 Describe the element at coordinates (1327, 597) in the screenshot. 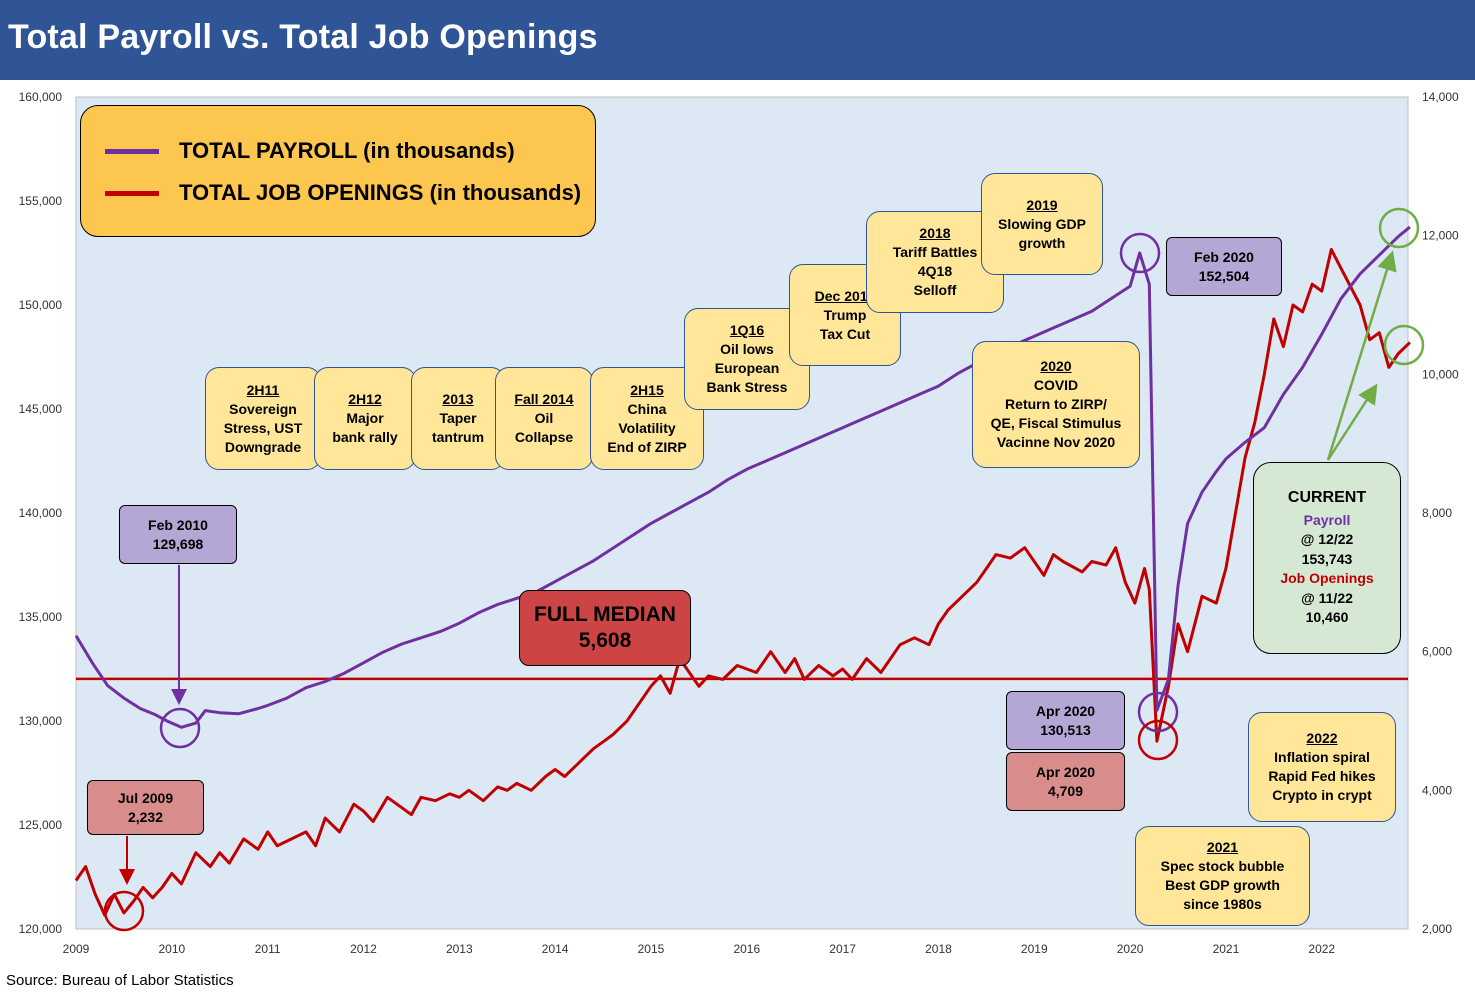

I see `current-openings-date: @ 11/22` at that location.